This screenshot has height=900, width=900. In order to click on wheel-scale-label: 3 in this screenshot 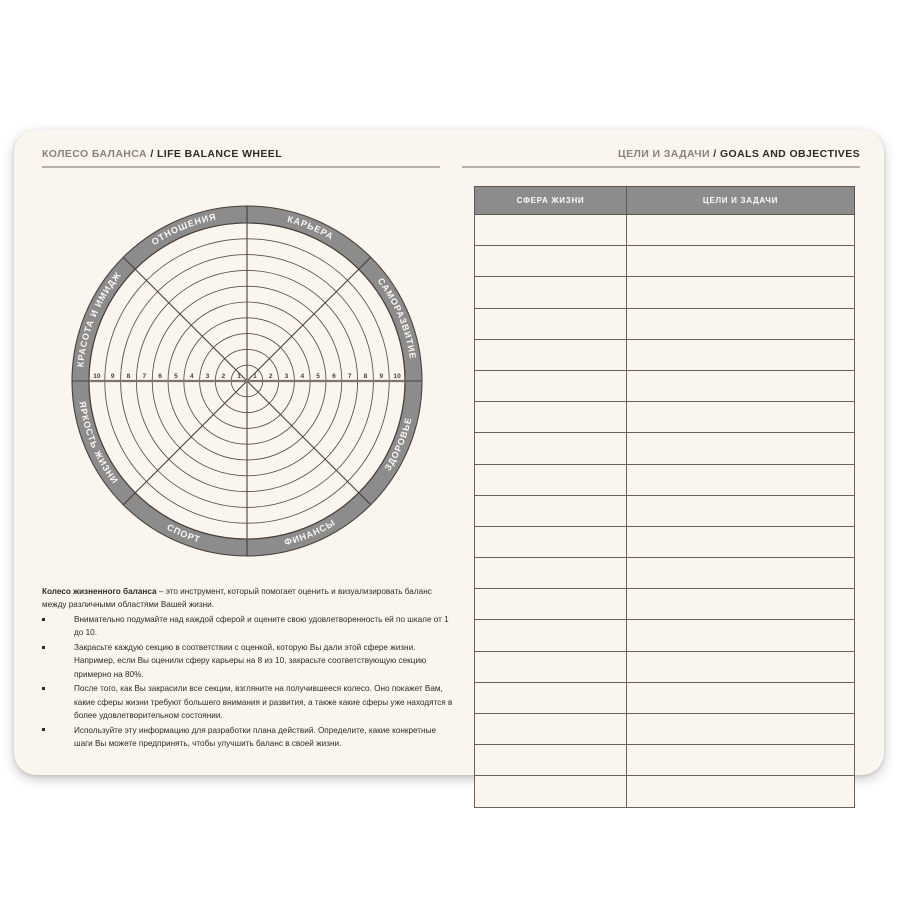, I will do `click(208, 376)`.